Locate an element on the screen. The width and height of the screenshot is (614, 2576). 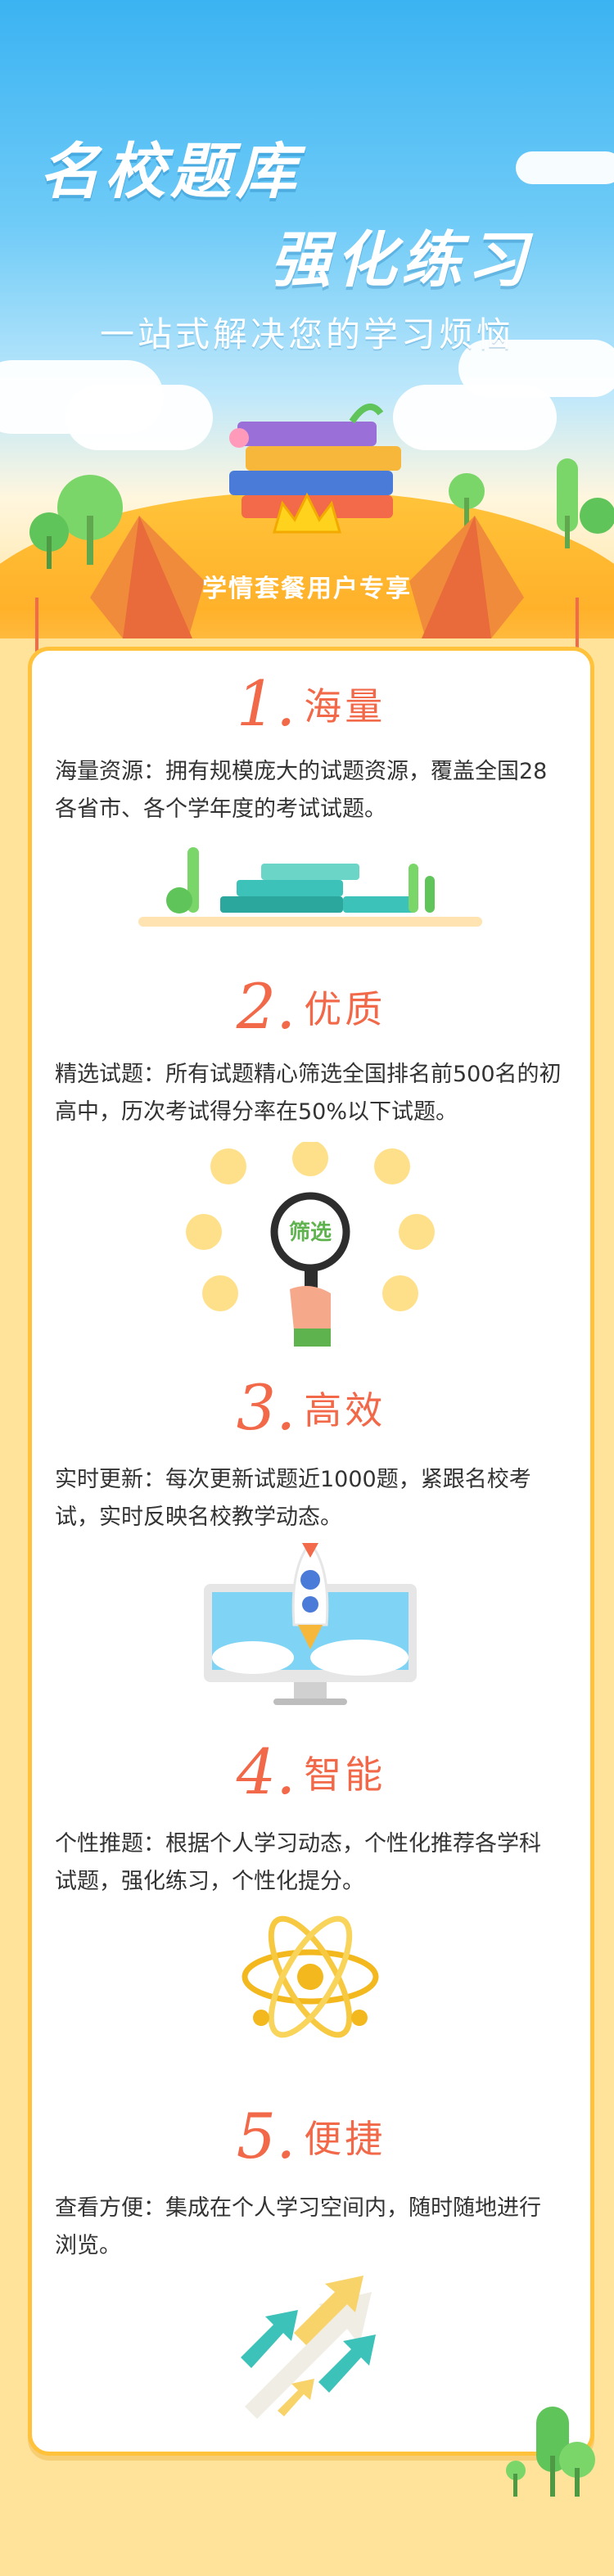
magnifier-filter-icon is located at coordinates (310, 1244).